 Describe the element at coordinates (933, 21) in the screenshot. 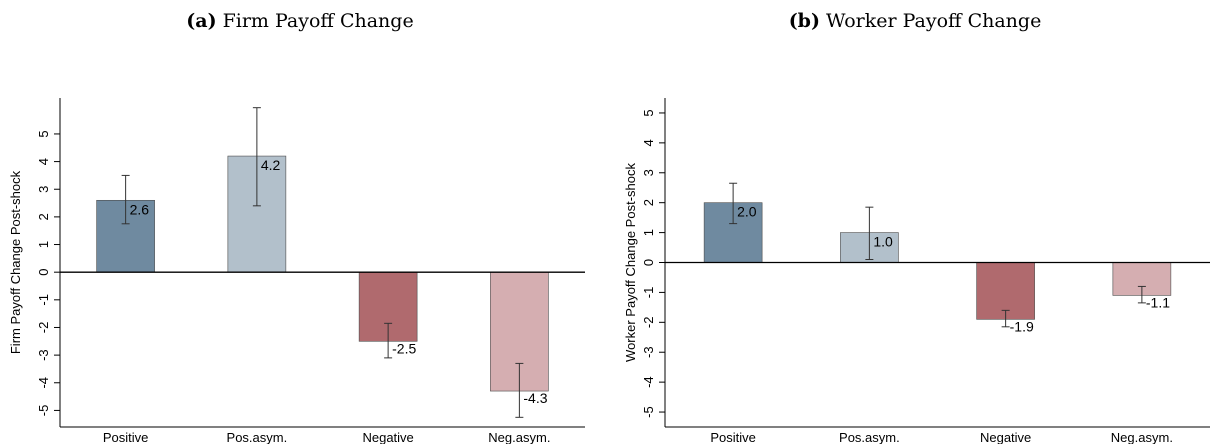

I see `chart-title: Worker Payoff Change` at that location.